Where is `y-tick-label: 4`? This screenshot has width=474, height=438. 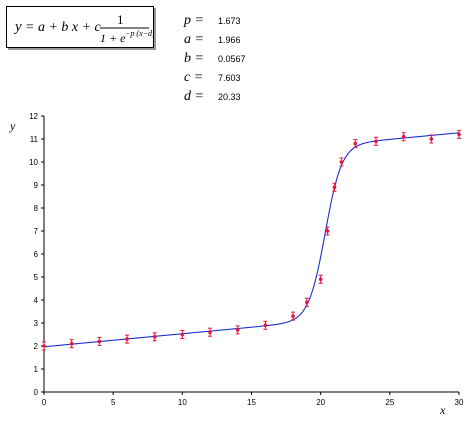 y-tick-label: 4 is located at coordinates (36, 300).